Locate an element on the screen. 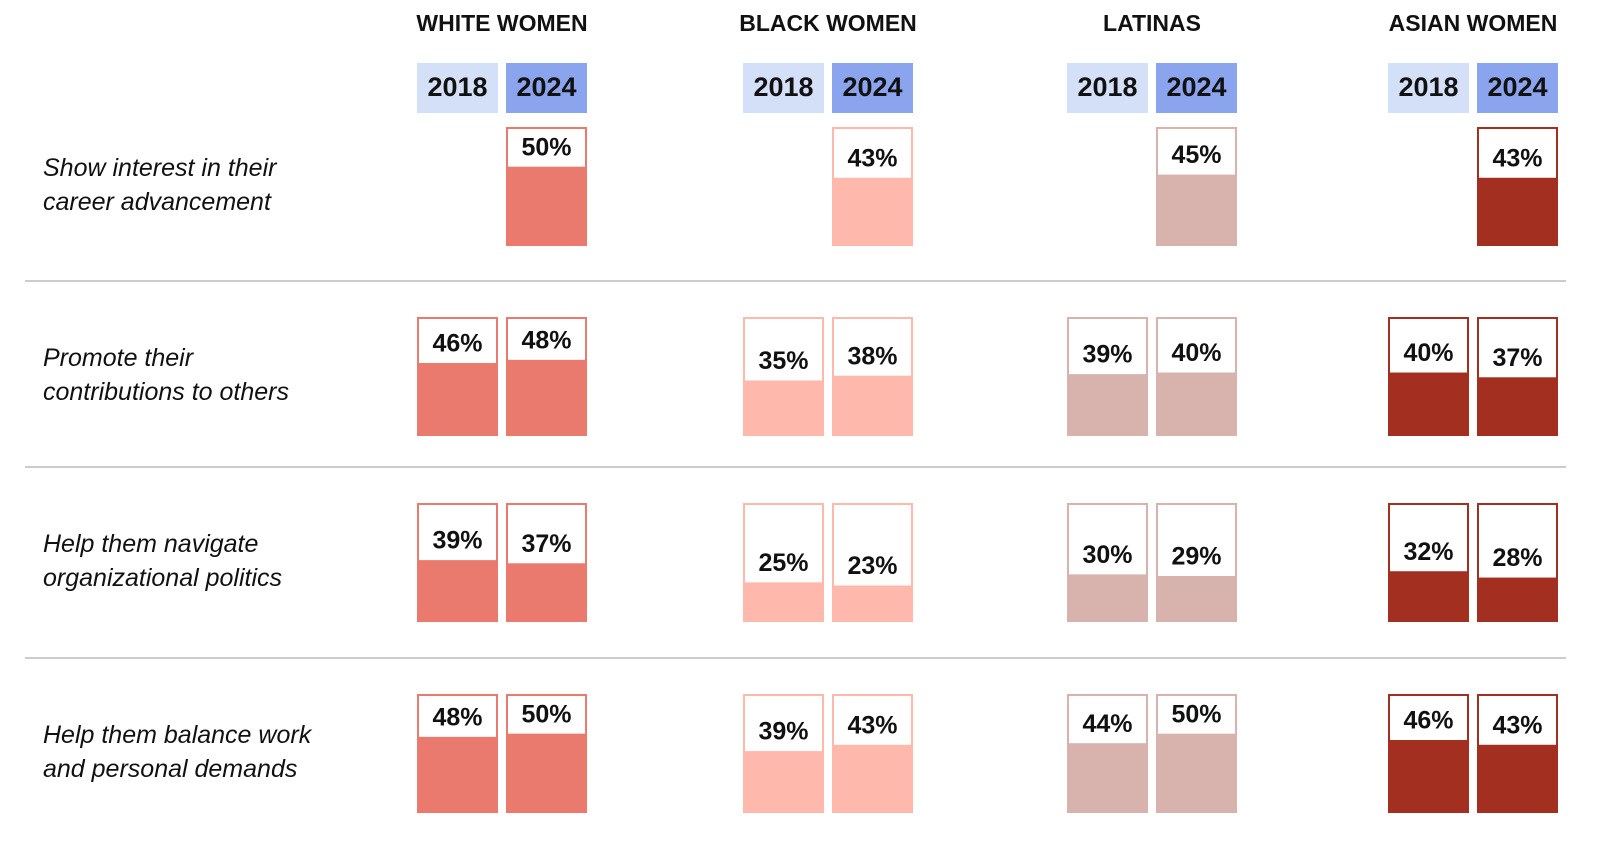  group-title: WHITE WOMEN is located at coordinates (501, 23).